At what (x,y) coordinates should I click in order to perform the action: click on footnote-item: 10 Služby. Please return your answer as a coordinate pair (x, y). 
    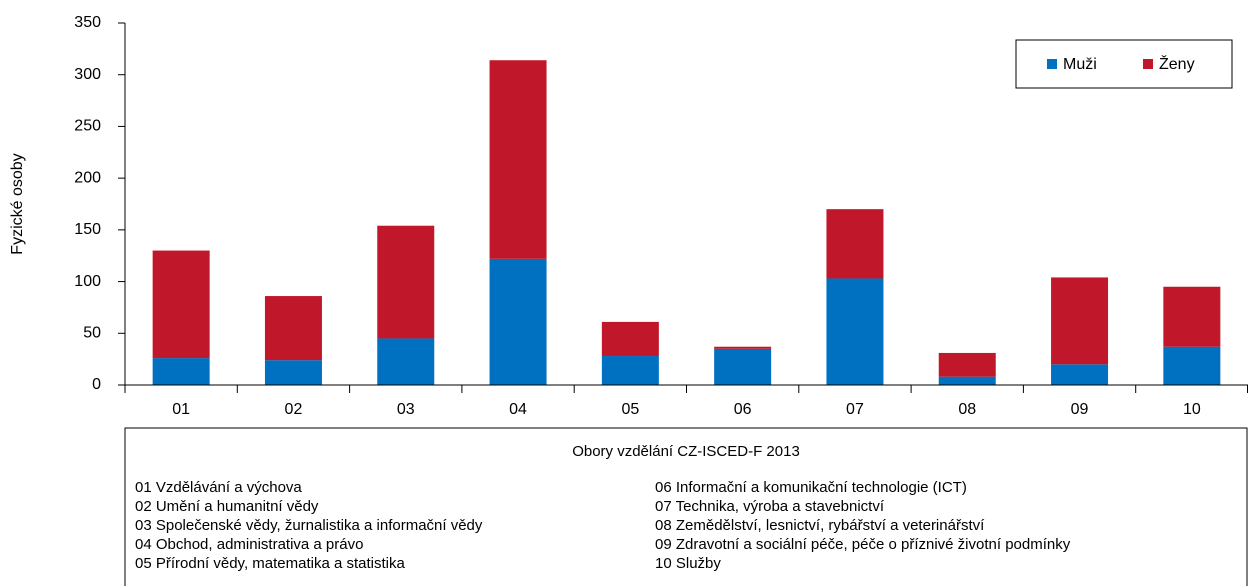
    Looking at the image, I should click on (688, 563).